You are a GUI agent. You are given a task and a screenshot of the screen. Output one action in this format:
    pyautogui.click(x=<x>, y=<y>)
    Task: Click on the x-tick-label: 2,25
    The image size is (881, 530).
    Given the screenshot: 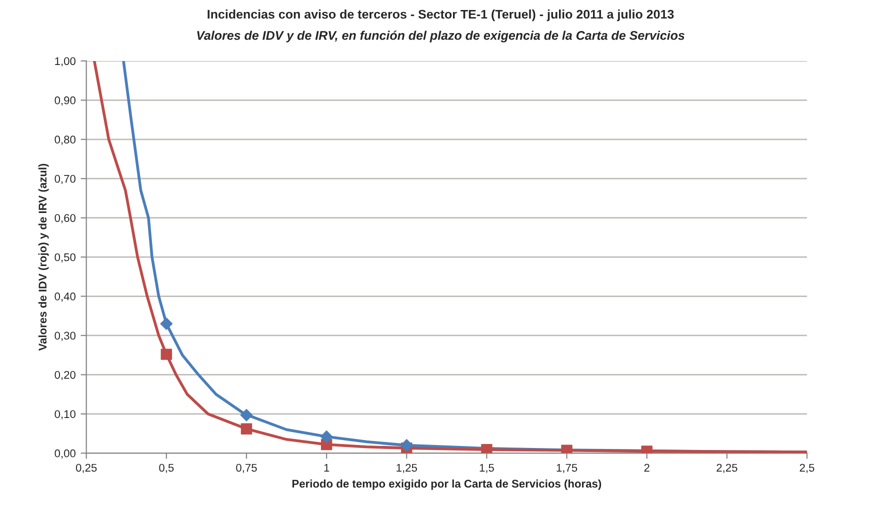 What is the action you would take?
    pyautogui.click(x=727, y=469)
    